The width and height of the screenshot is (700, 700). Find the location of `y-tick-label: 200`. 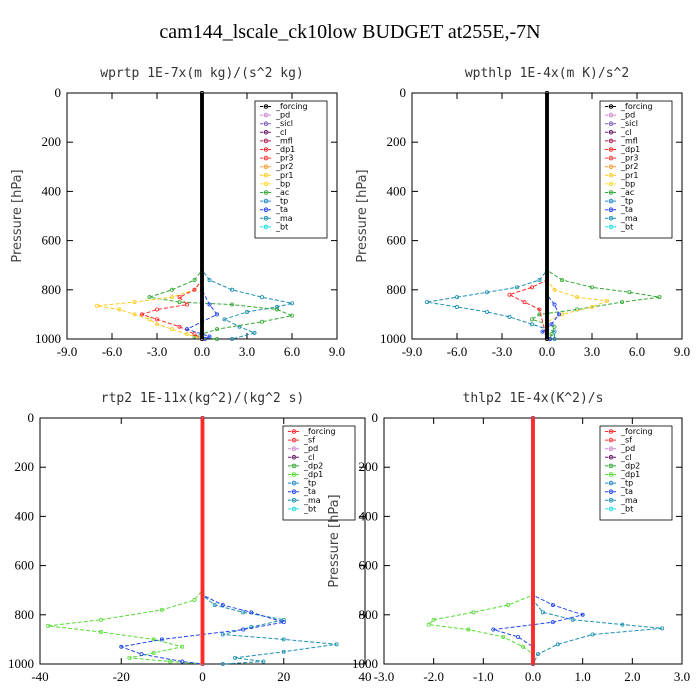

y-tick-label: 200 is located at coordinates (369, 466).